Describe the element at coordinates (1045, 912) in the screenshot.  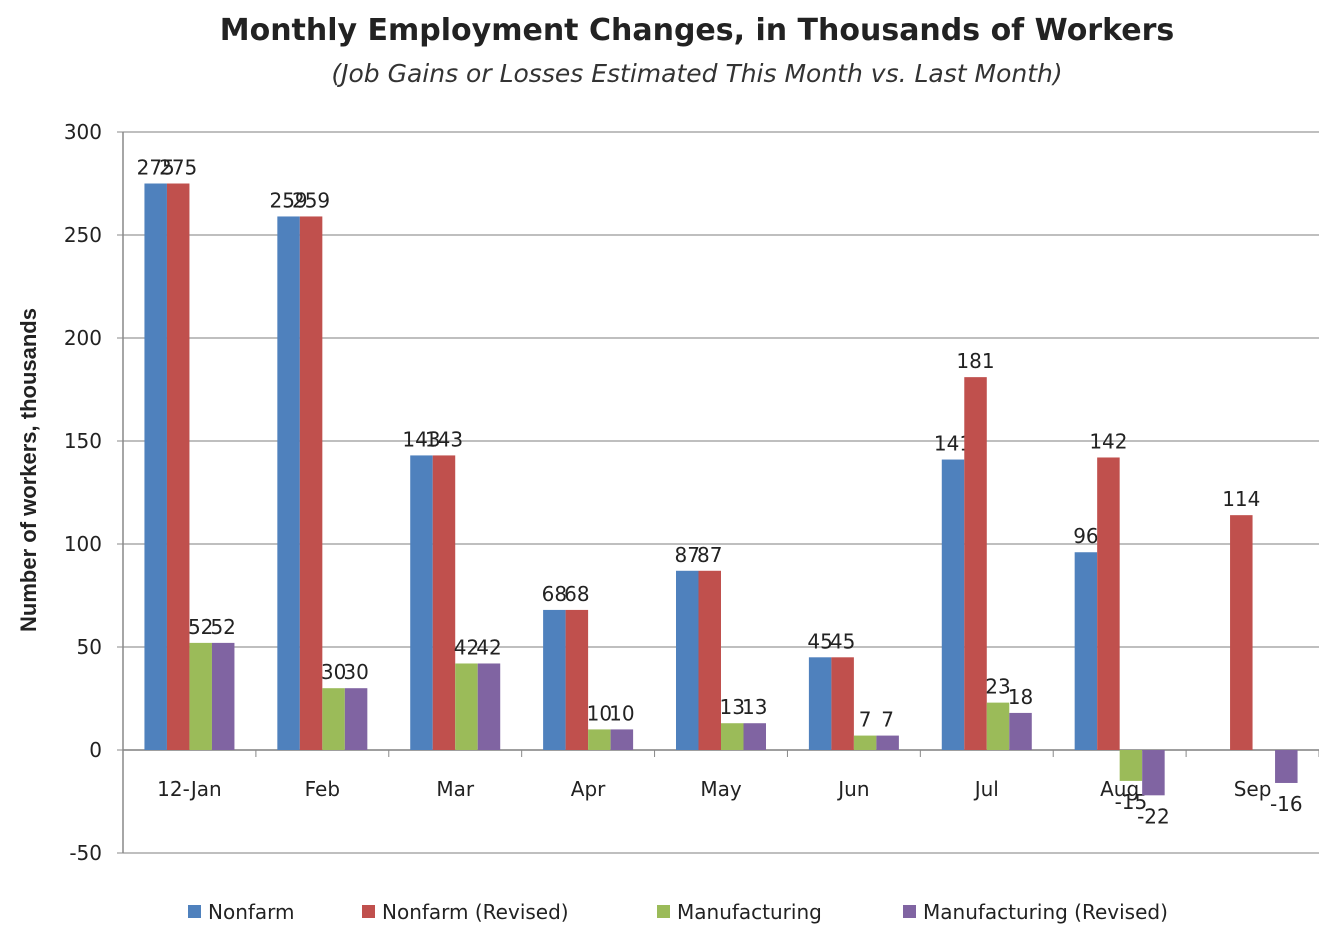
I see `legend-label: Manufacturing (Revised)` at that location.